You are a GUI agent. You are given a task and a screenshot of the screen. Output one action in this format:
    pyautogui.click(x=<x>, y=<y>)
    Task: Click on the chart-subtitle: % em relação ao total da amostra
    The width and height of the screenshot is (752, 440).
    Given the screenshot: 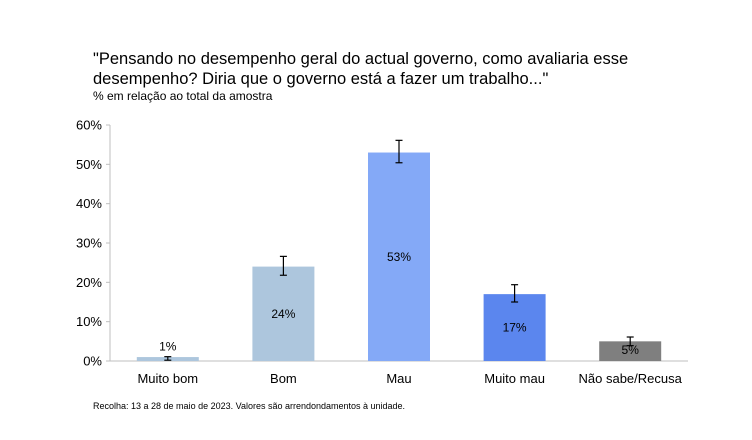 What is the action you would take?
    pyautogui.click(x=183, y=96)
    